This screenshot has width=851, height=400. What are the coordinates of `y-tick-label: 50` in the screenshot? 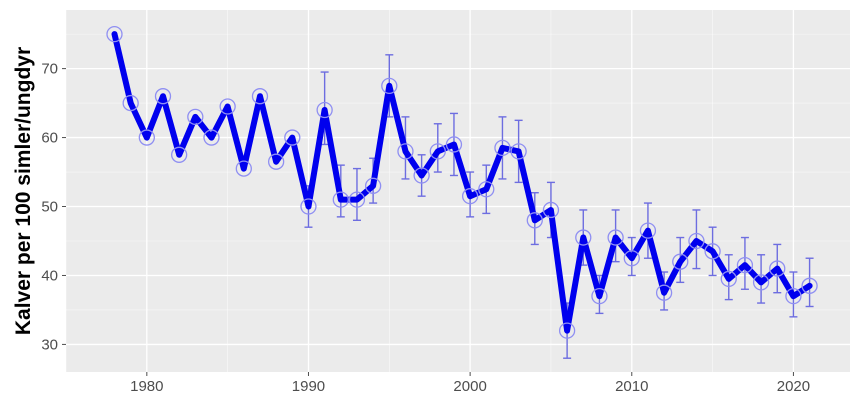 It's located at (49, 207).